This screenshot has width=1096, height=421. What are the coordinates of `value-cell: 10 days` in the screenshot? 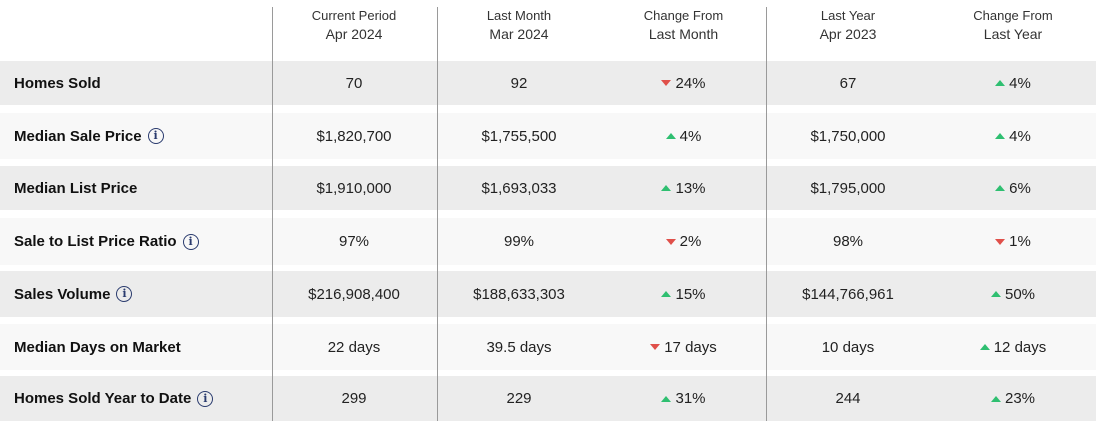 It's located at (848, 347).